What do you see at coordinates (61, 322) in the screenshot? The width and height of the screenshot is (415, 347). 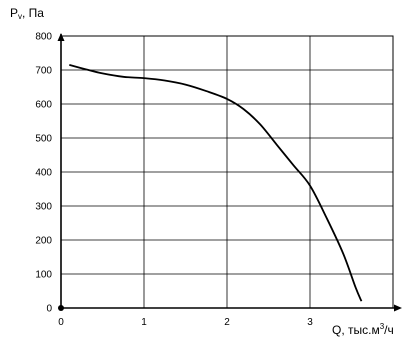 I see `x-tick-label-0: 0` at bounding box center [61, 322].